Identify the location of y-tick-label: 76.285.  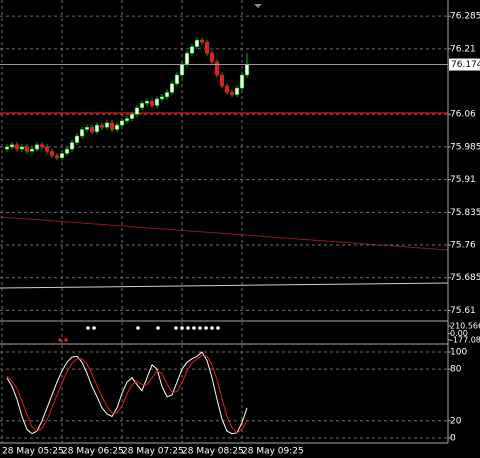
(465, 17).